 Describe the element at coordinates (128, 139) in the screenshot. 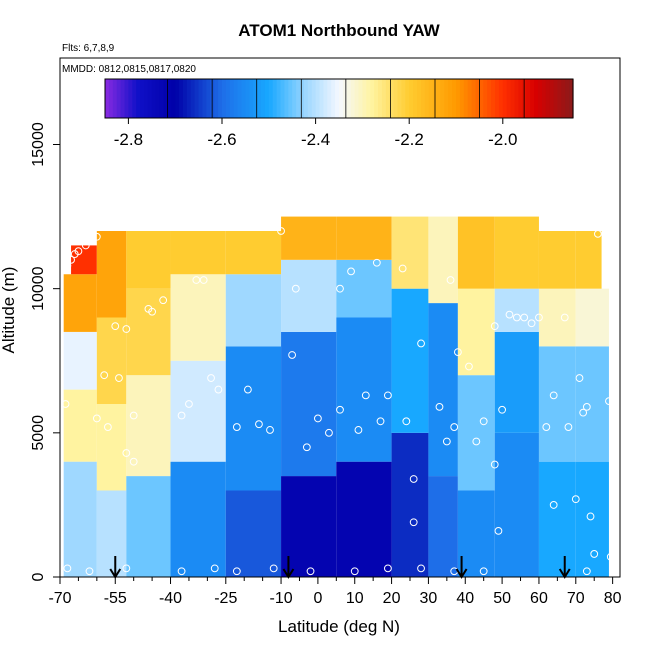

I see `colorbar-tick-label: -2.8` at that location.